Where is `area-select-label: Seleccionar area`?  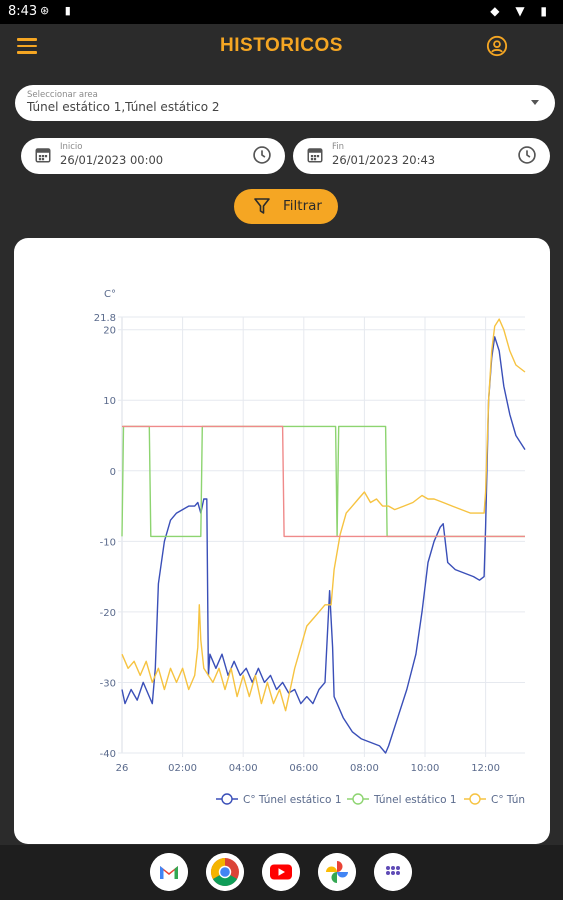
area-select-label: Seleccionar area is located at coordinates (62, 95).